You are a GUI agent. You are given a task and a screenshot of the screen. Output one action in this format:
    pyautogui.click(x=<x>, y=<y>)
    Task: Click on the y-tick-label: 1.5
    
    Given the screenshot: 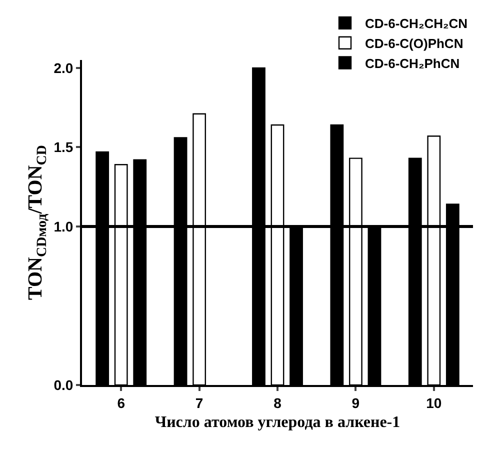 What is the action you would take?
    pyautogui.click(x=64, y=147)
    